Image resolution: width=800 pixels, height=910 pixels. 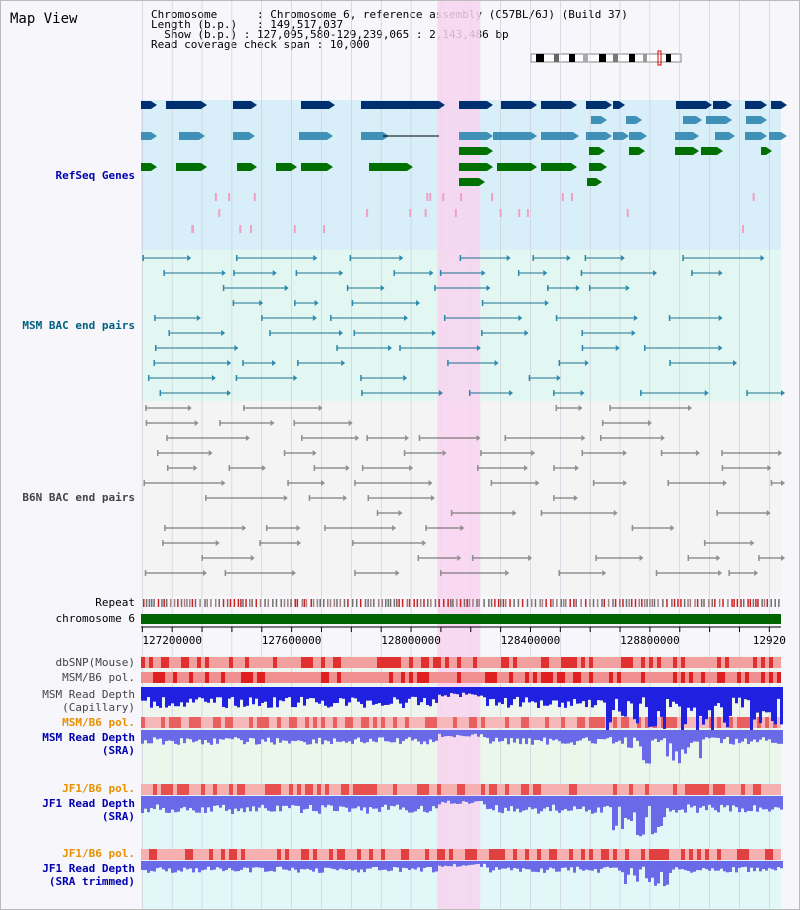 I want to click on ideogram-position-marker, so click(x=659, y=58).